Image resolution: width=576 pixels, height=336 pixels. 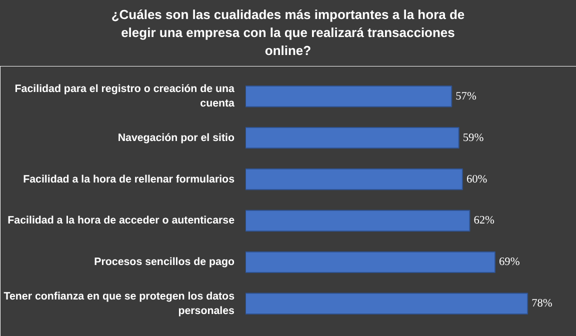 I want to click on data-label: 78%, so click(x=542, y=304).